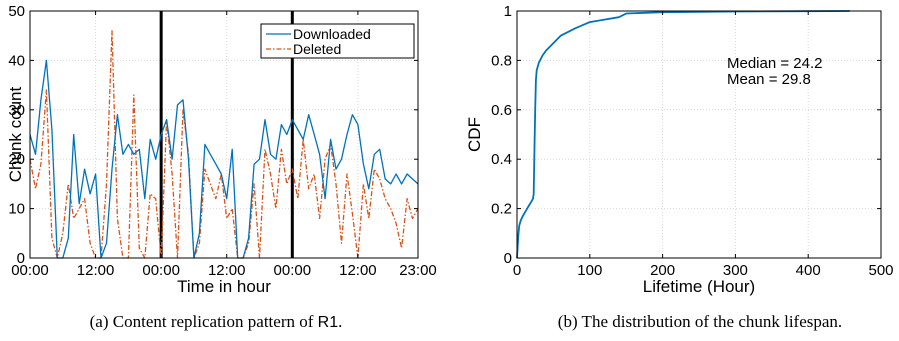 The width and height of the screenshot is (899, 341). I want to click on chart-a-xlabel: Time in hour, so click(224, 286).